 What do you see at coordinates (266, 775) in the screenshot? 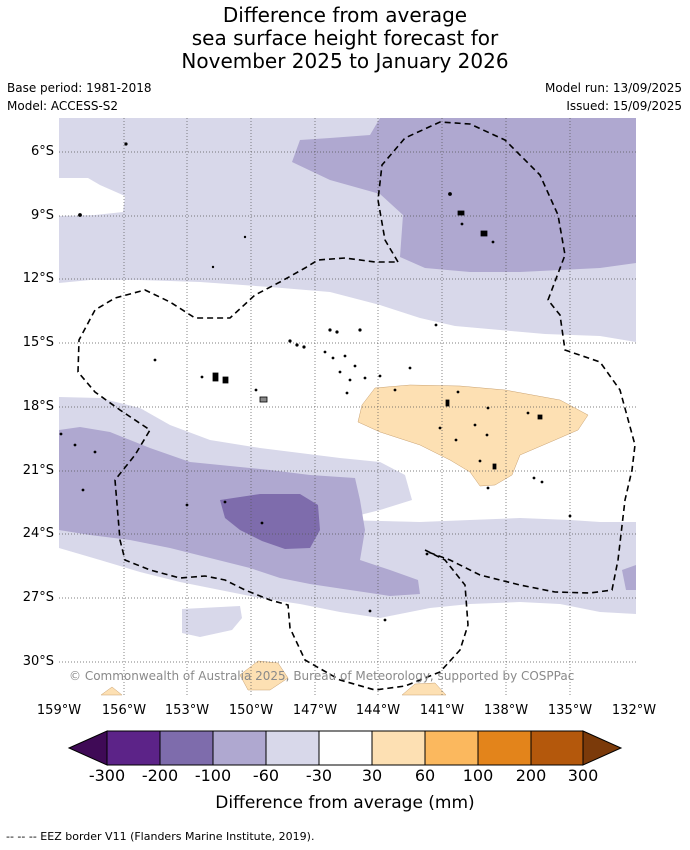
I see `colorbar-tick--60: -60` at bounding box center [266, 775].